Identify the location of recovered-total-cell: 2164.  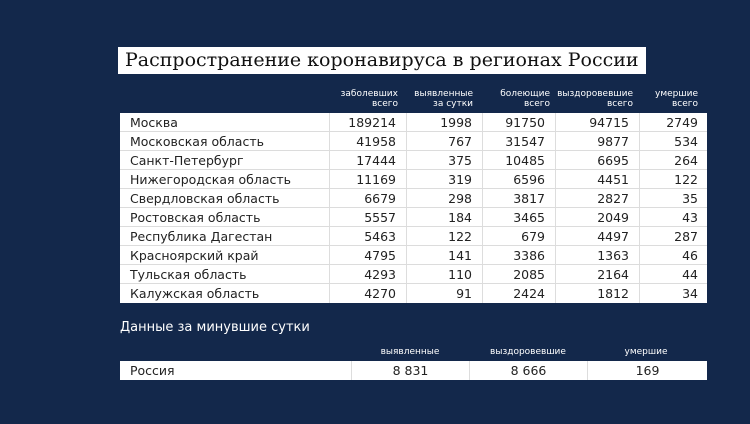
(598, 274).